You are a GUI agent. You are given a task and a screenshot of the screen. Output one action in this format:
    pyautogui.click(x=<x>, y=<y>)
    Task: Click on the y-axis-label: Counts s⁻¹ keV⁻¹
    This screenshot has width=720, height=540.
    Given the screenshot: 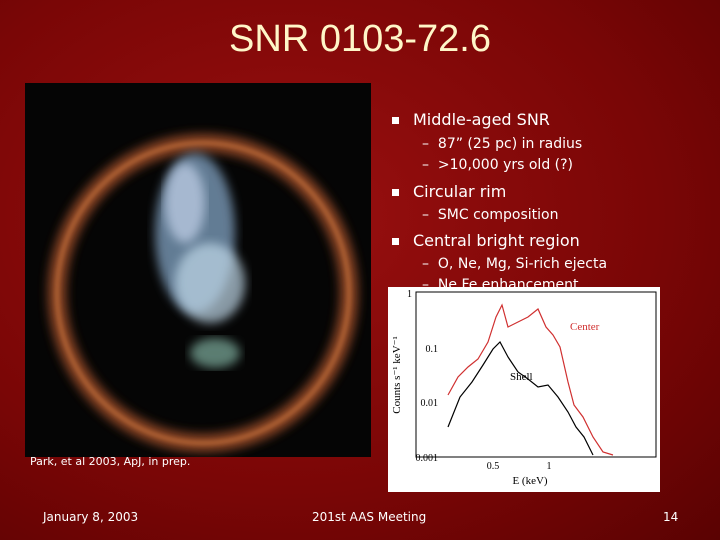 What is the action you would take?
    pyautogui.click(x=397, y=375)
    